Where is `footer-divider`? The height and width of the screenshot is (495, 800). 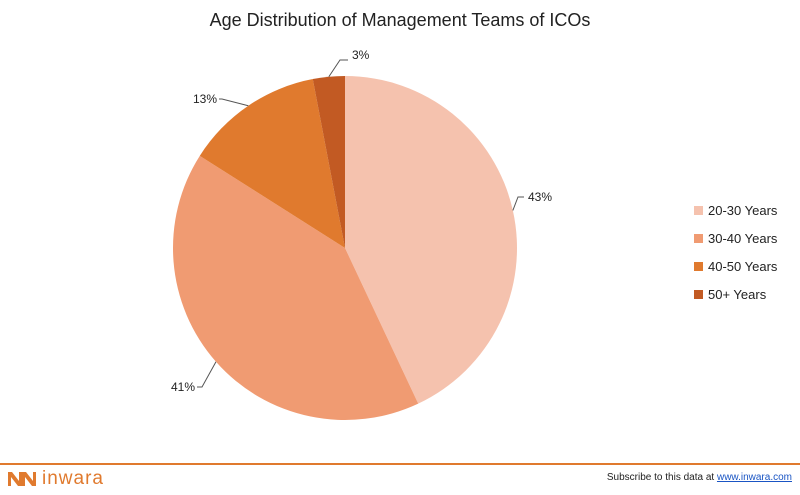
footer-divider is located at coordinates (400, 464).